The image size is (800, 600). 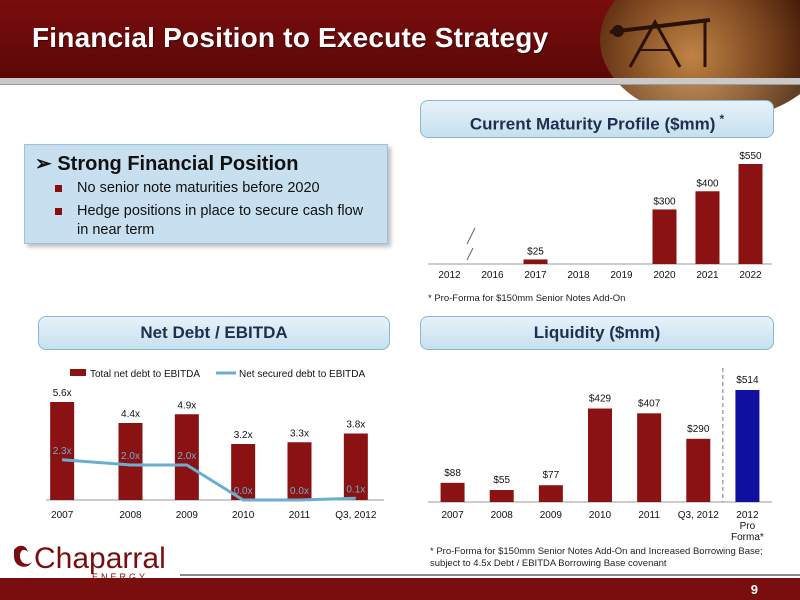 What do you see at coordinates (145, 374) in the screenshot?
I see `legend-label: Total net debt to EBITDA` at bounding box center [145, 374].